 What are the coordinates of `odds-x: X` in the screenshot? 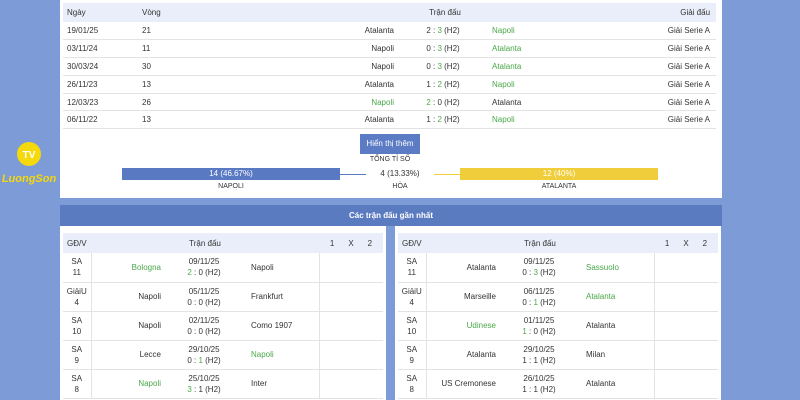 It's located at (686, 243).